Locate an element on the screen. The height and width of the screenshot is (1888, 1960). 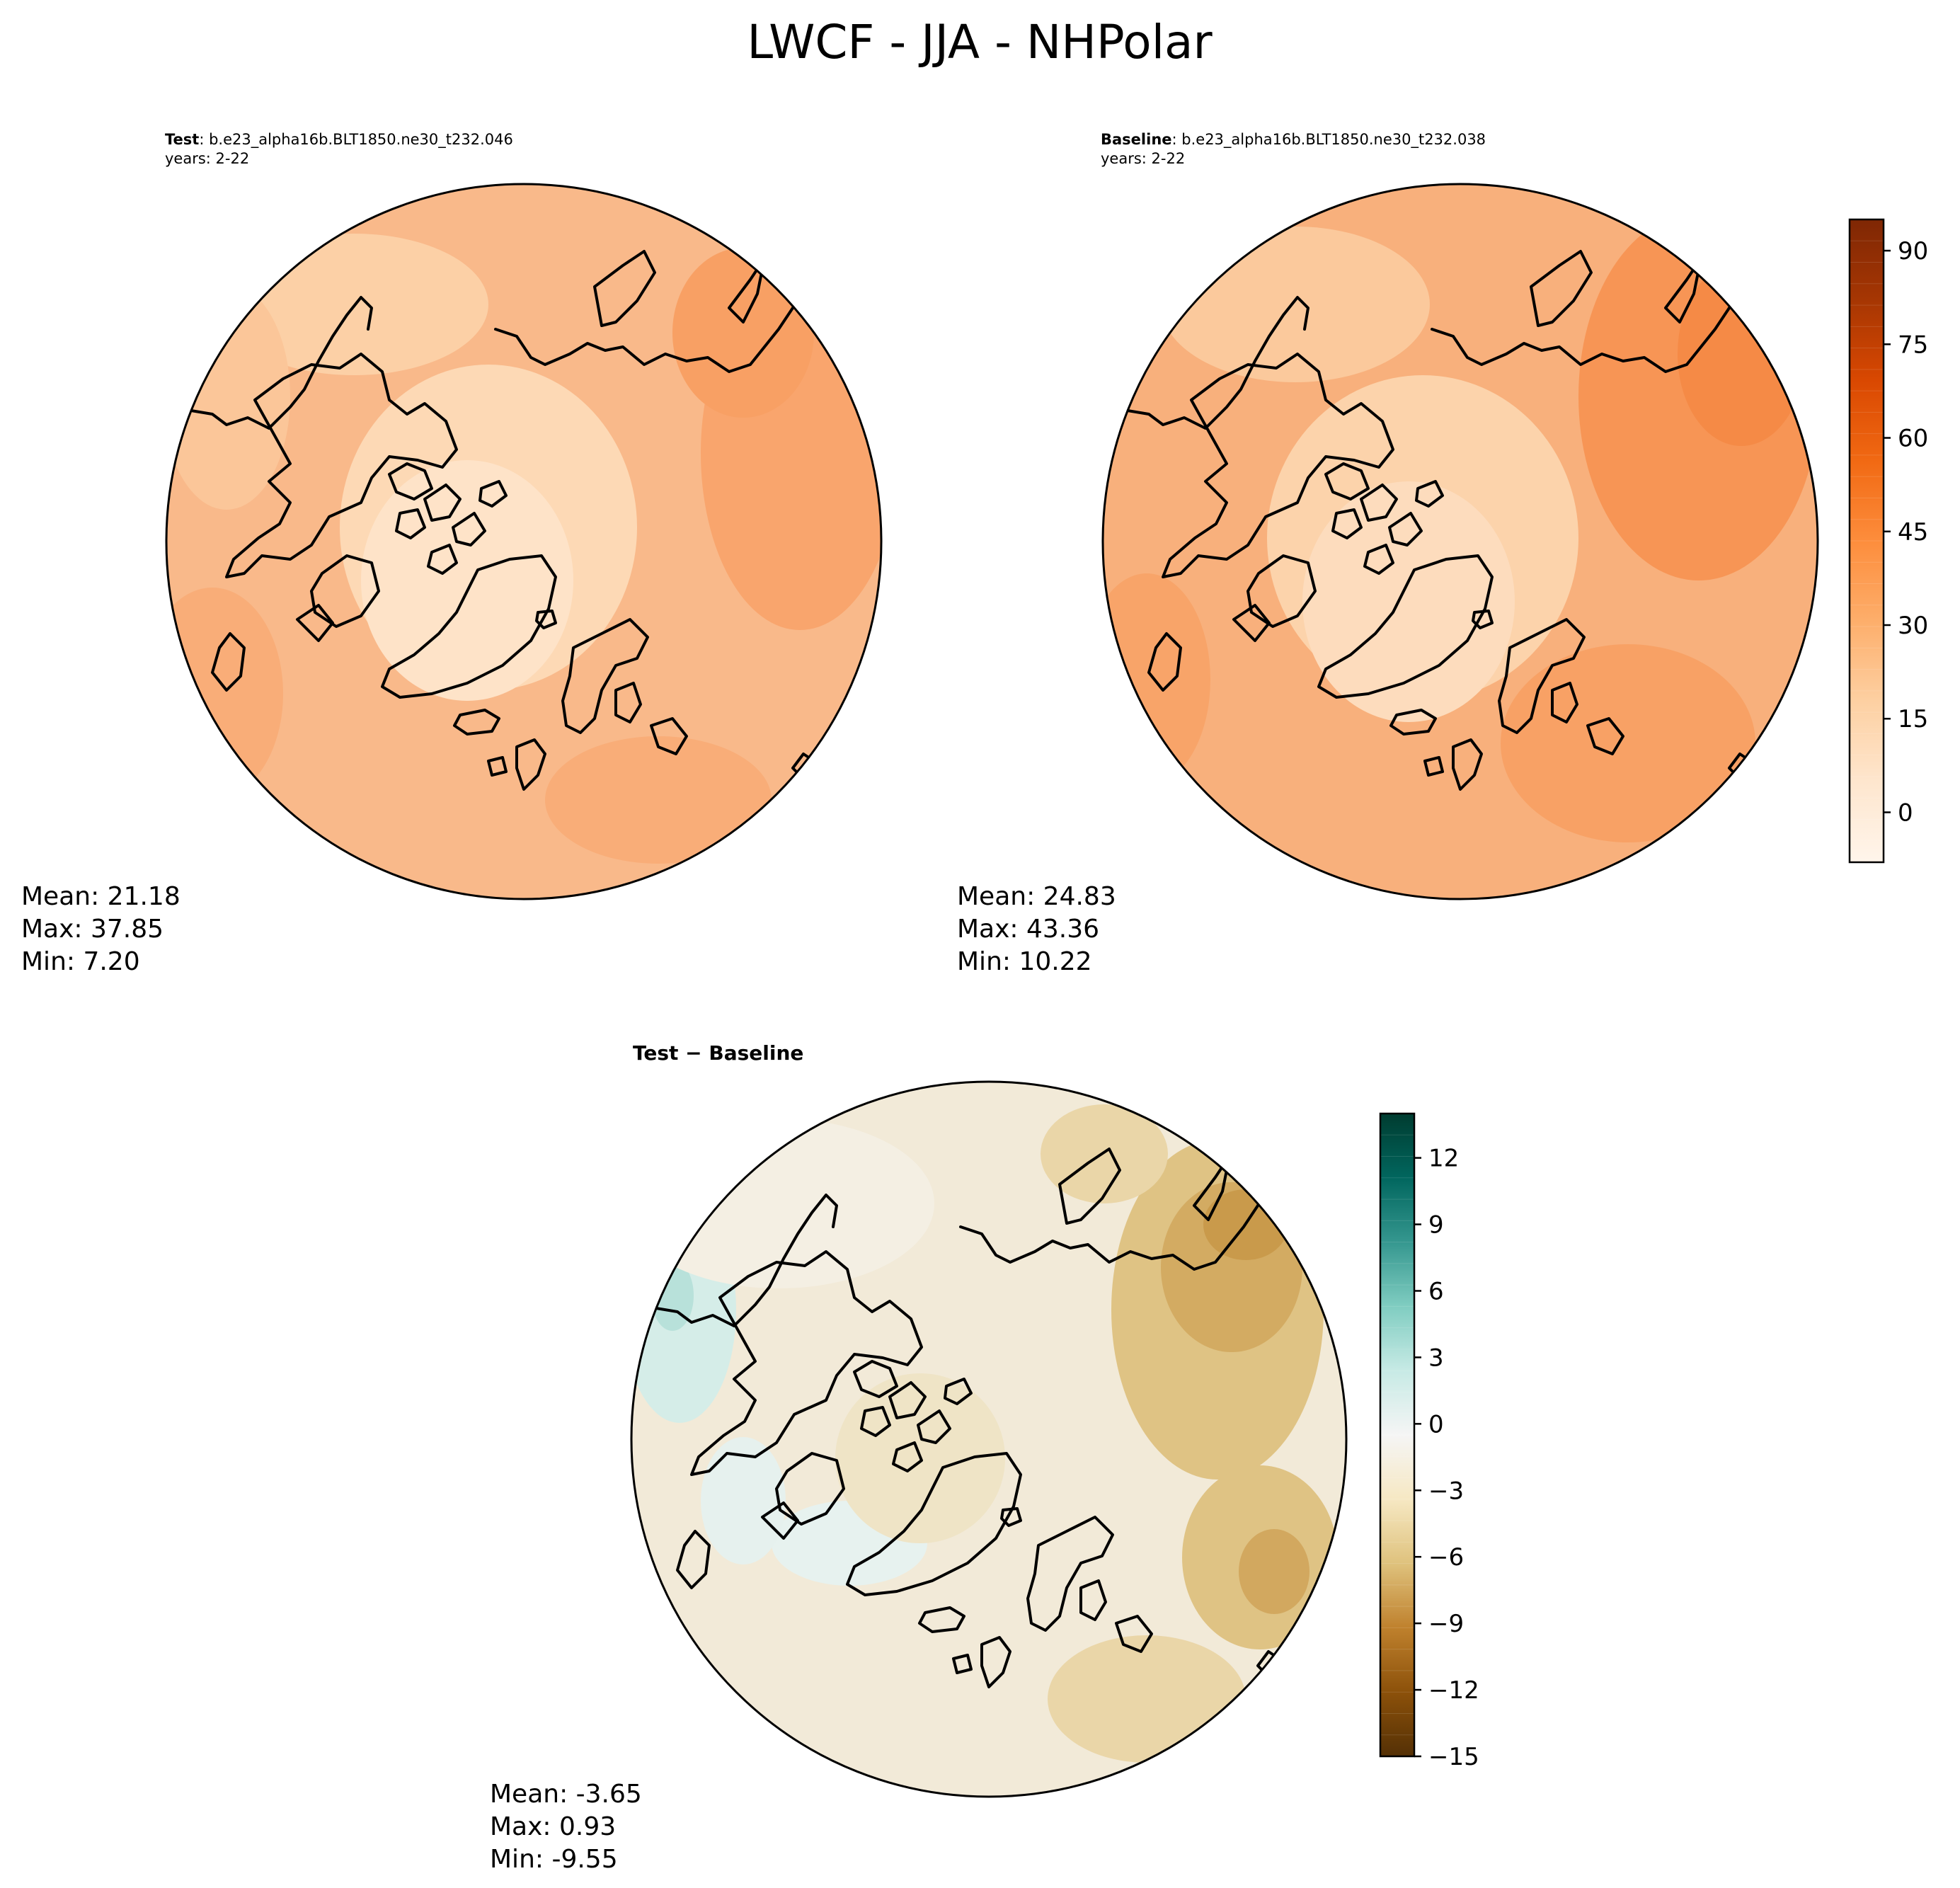
main-colorbar-tick-label: 75 is located at coordinates (1913, 345).